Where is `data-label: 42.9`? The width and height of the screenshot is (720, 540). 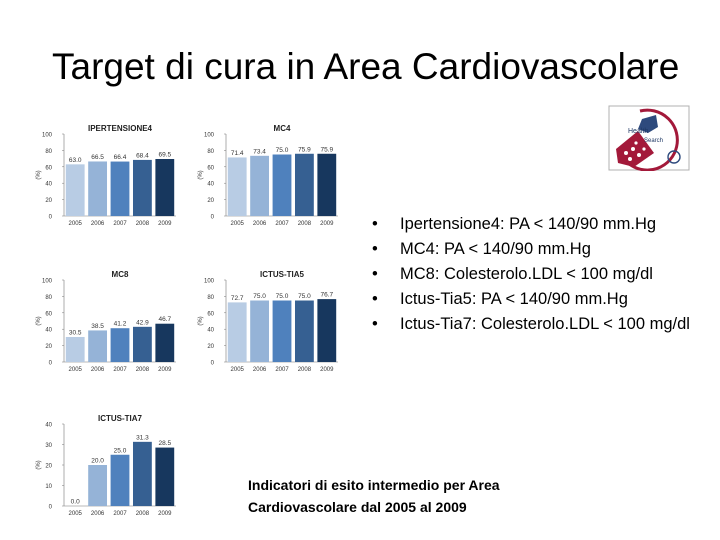 data-label: 42.9 is located at coordinates (142, 322).